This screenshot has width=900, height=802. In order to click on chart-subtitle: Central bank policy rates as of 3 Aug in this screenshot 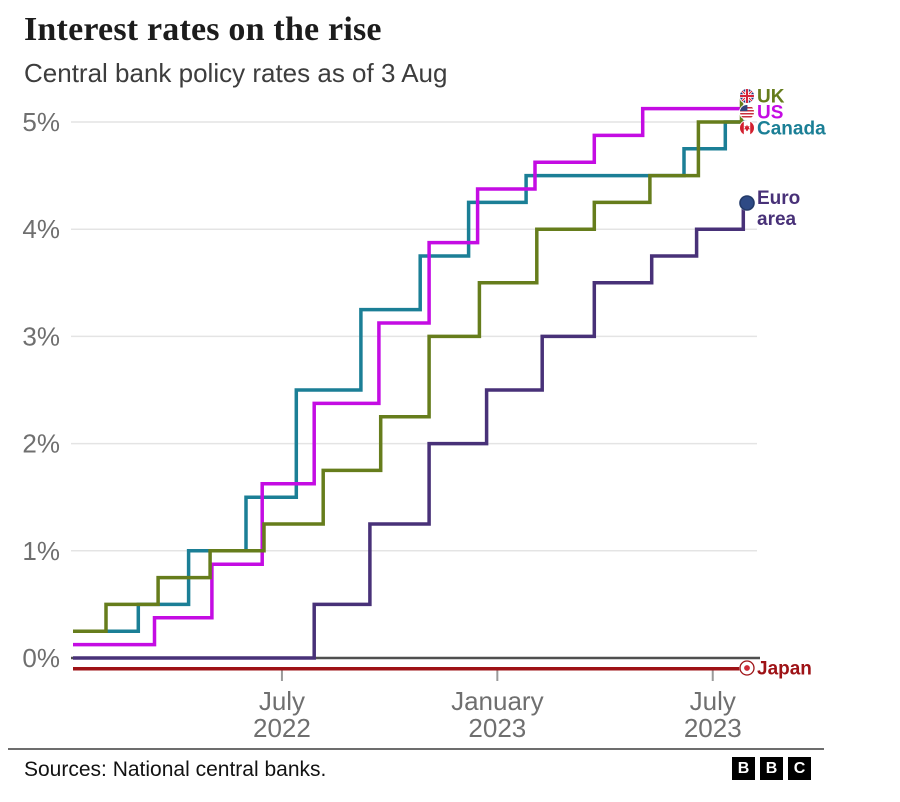, I will do `click(236, 73)`.